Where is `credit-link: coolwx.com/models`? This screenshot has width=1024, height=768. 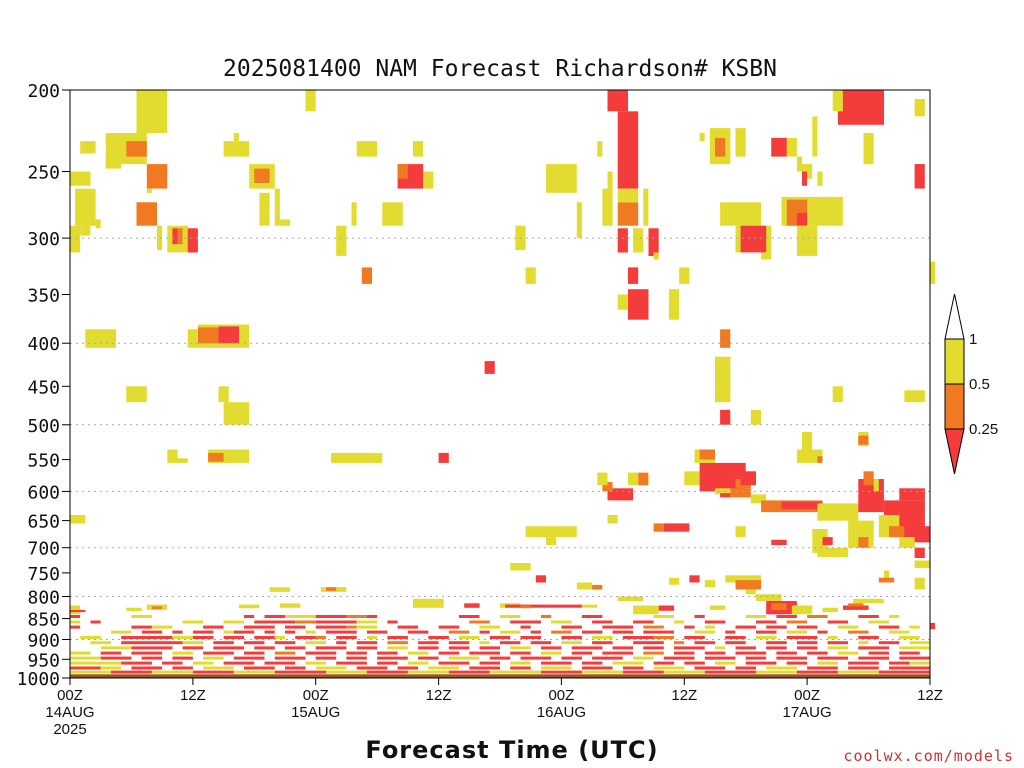
credit-link: coolwx.com/models is located at coordinates (928, 756).